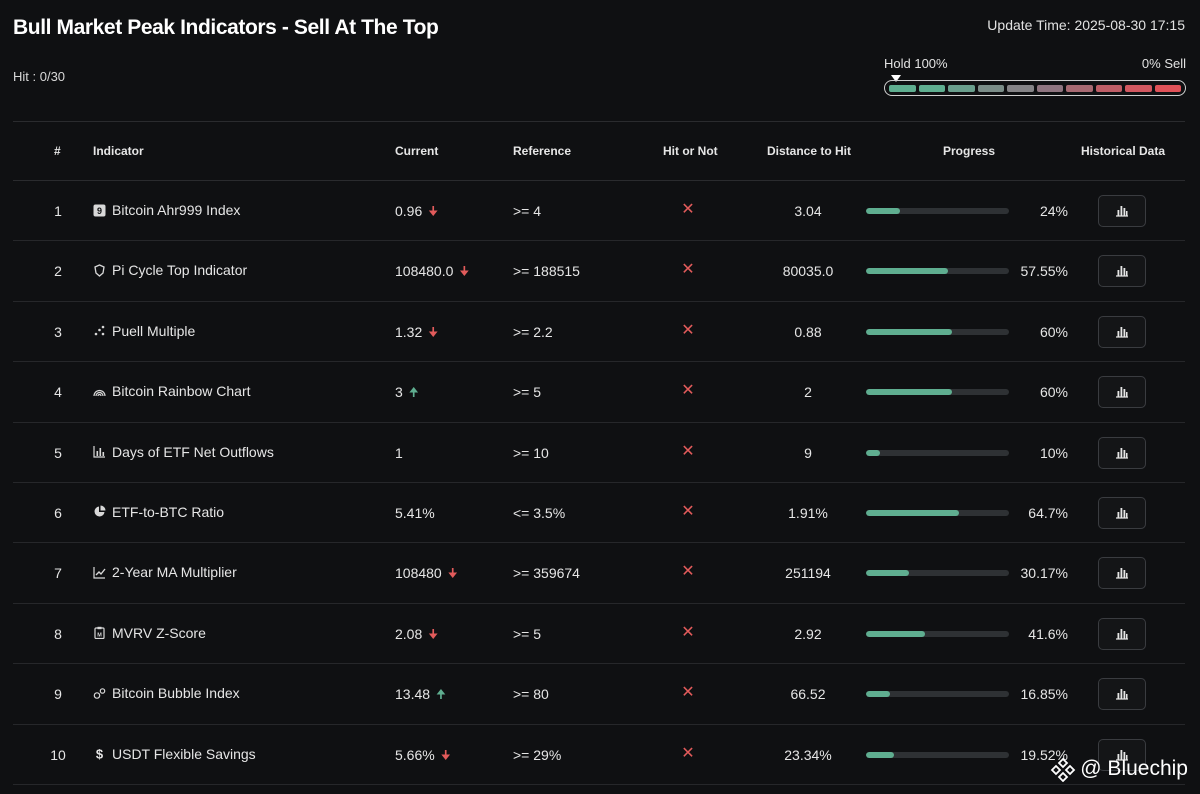 The width and height of the screenshot is (1200, 794). I want to click on reference-value: >= 80, so click(531, 694).